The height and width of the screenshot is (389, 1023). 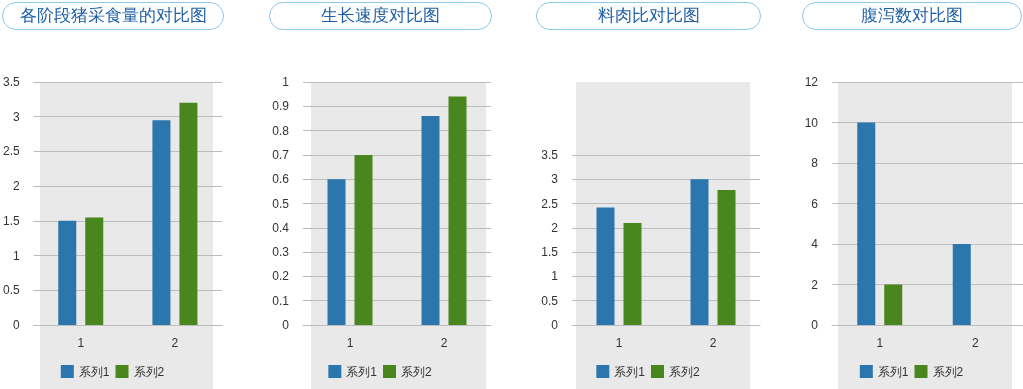 What do you see at coordinates (281, 227) in the screenshot?
I see `y-tick-label: 0.4` at bounding box center [281, 227].